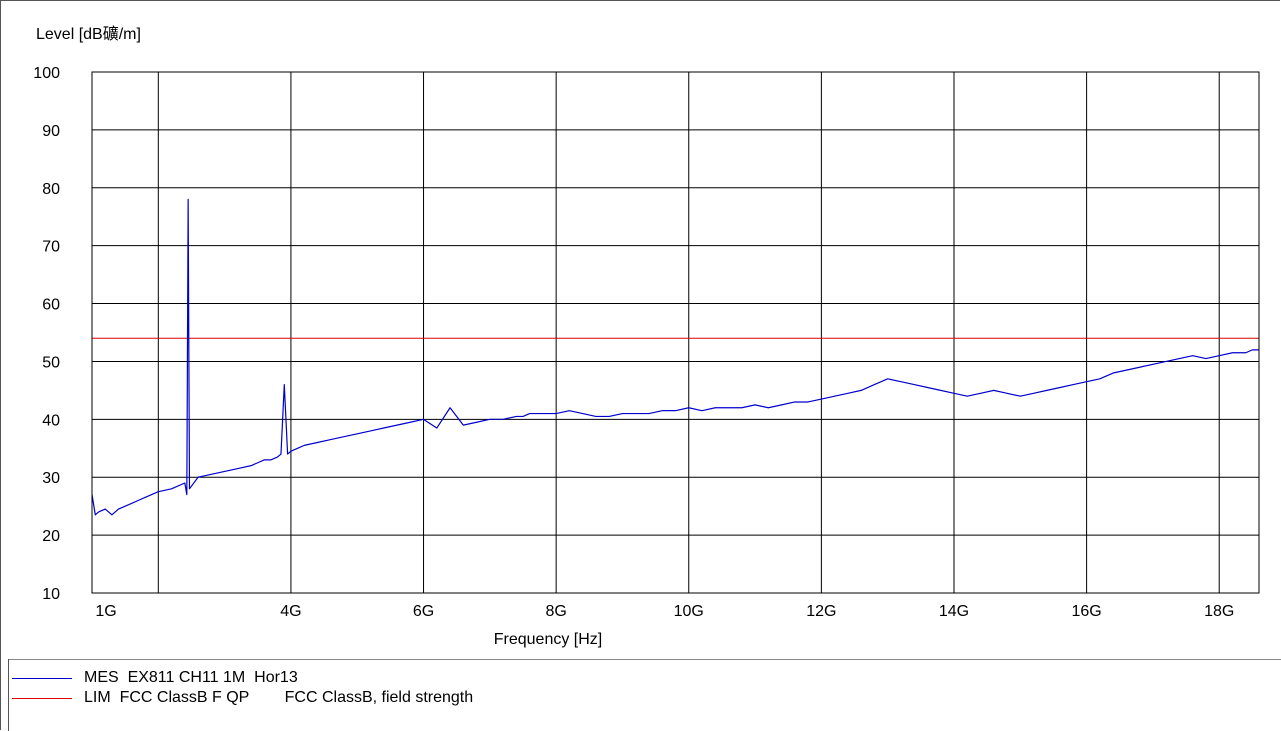 The width and height of the screenshot is (1281, 731). I want to click on x-tick-label: 14G, so click(954, 611).